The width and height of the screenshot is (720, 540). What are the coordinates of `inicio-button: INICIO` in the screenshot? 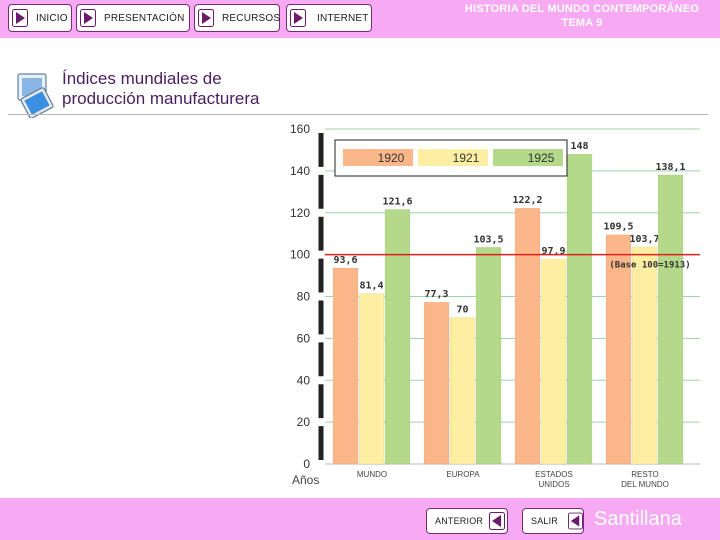 It's located at (40, 18).